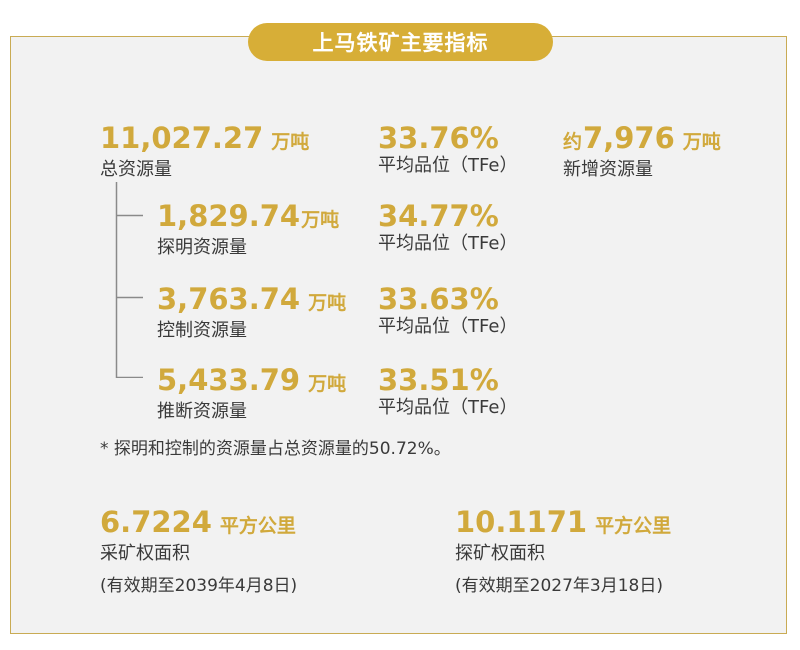 The image size is (800, 650). Describe the element at coordinates (257, 526) in the screenshot. I see `mining-area-unit: 平方公里` at that location.